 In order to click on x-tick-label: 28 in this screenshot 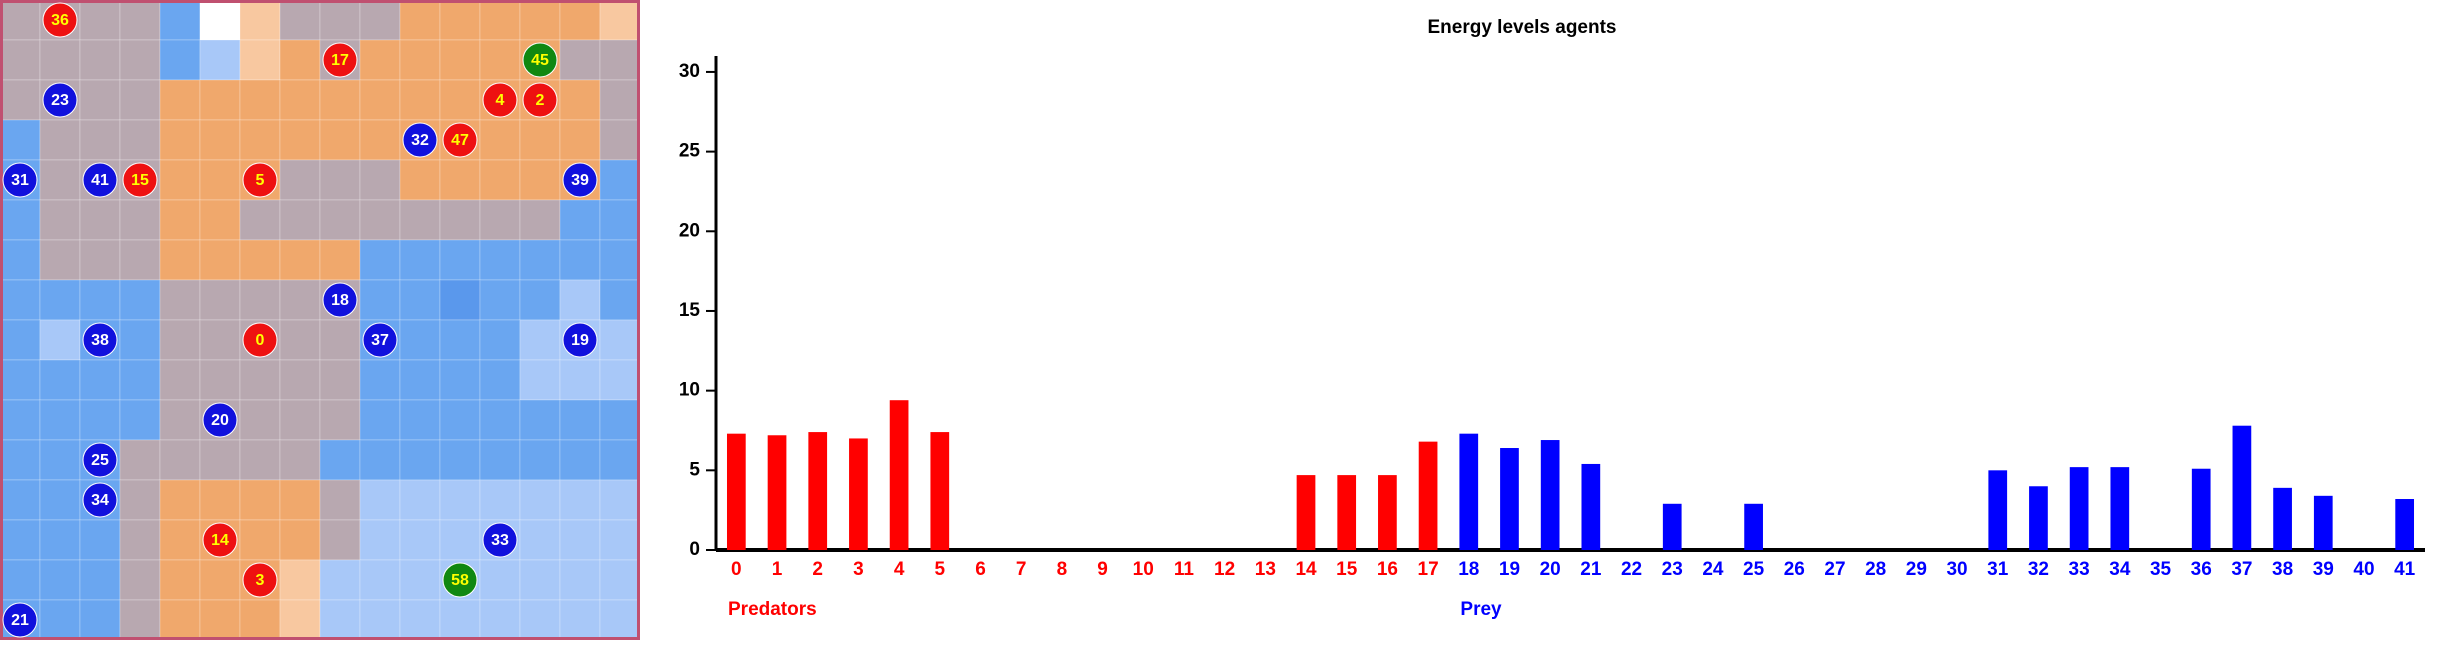, I will do `click(1875, 569)`.